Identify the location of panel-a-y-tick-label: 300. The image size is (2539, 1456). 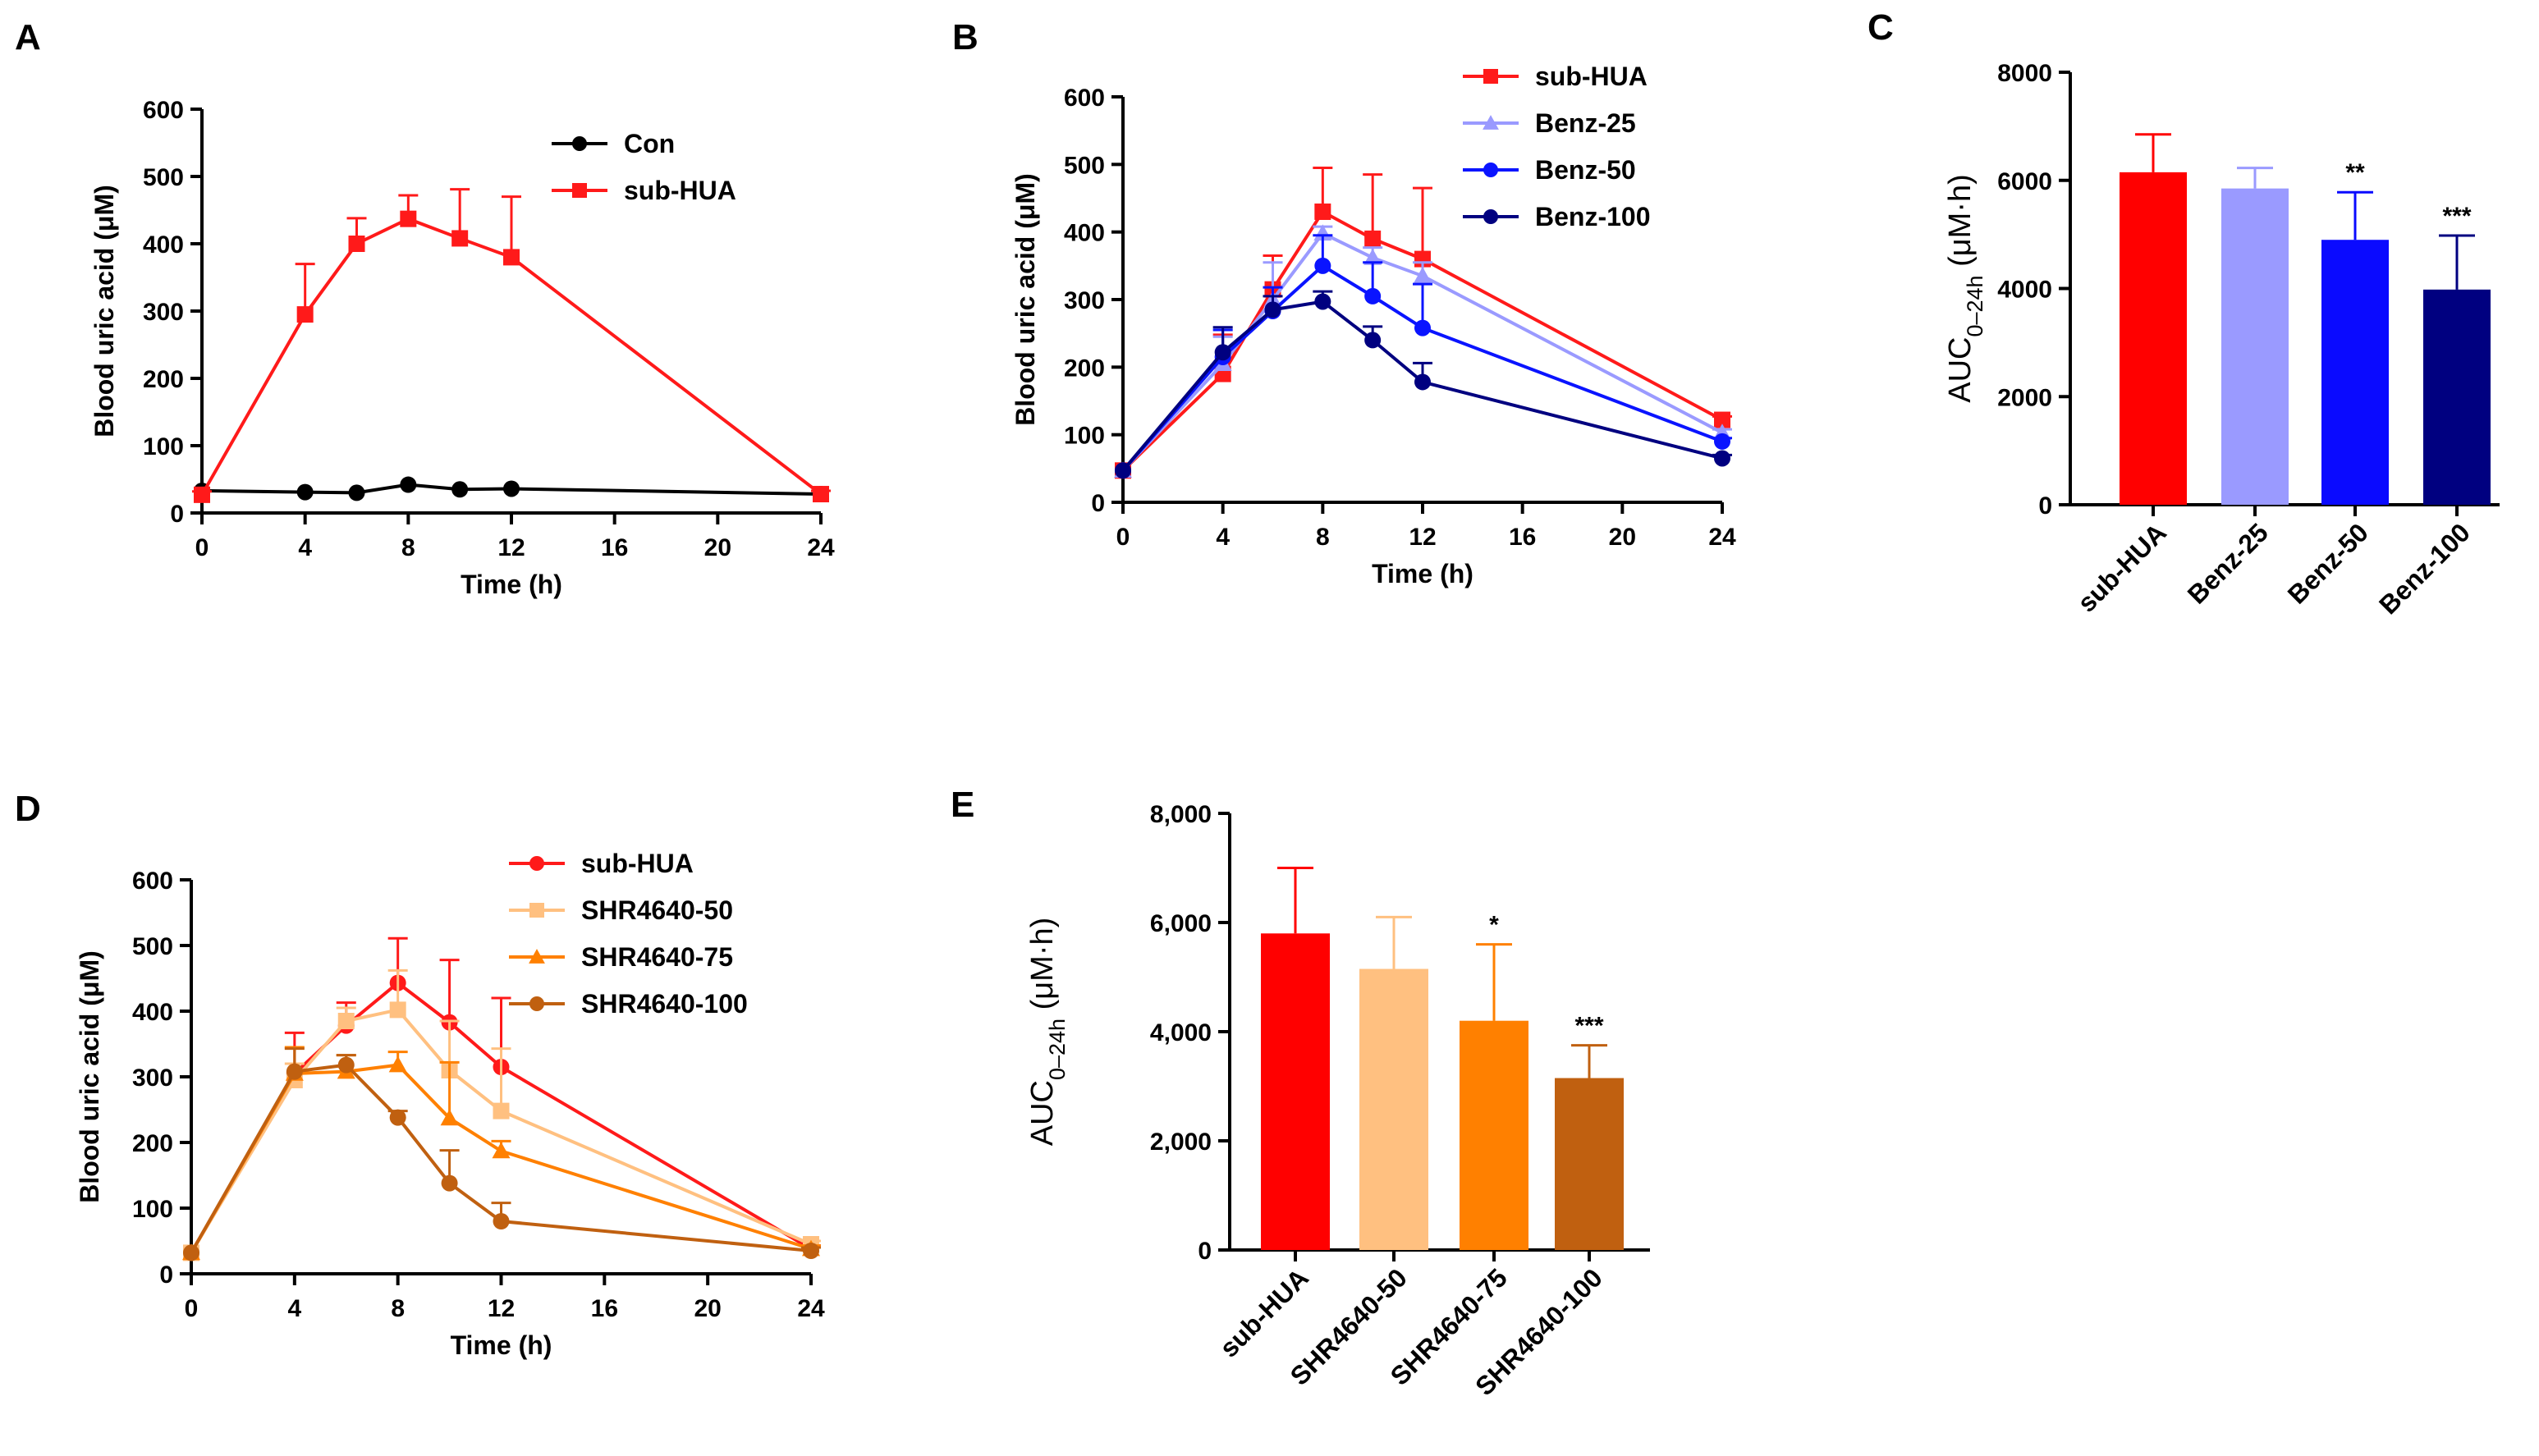
(164, 312).